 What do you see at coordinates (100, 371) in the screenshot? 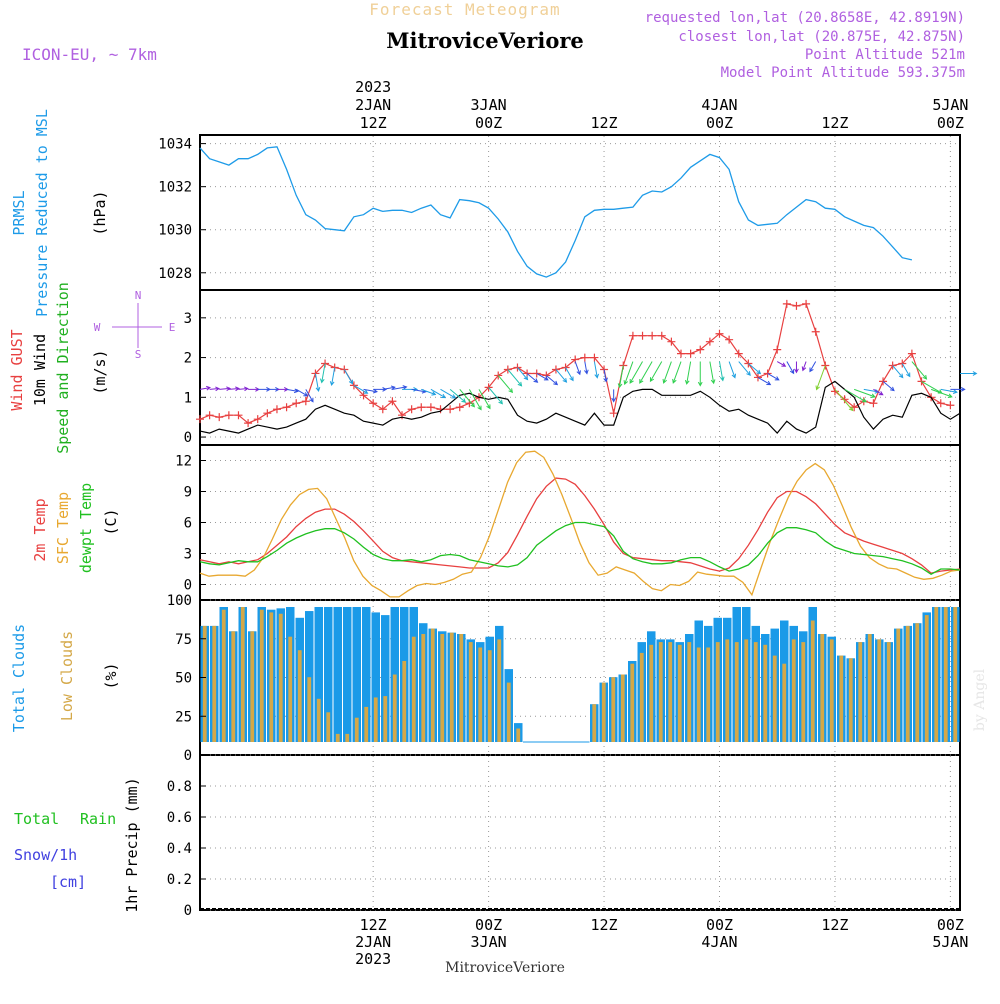
I see `wind-unit: (m/s)` at bounding box center [100, 371].